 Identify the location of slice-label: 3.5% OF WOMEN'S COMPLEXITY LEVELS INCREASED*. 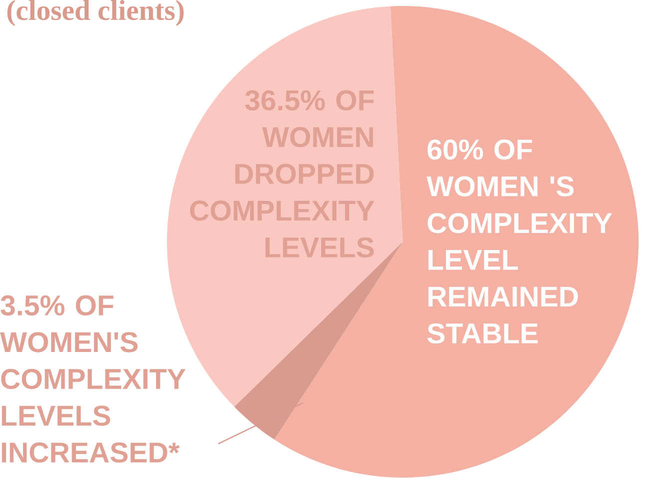
(93, 379).